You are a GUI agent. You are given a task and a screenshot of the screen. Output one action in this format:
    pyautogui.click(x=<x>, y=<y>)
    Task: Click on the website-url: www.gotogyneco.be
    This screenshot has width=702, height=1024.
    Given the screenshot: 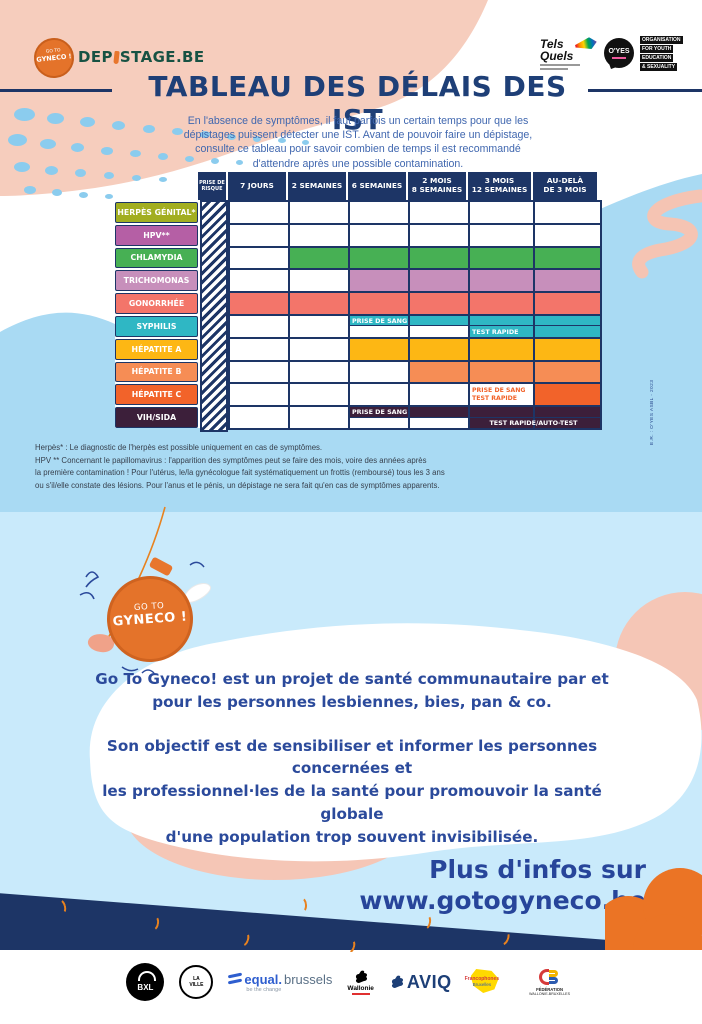 What is the action you would take?
    pyautogui.click(x=502, y=900)
    